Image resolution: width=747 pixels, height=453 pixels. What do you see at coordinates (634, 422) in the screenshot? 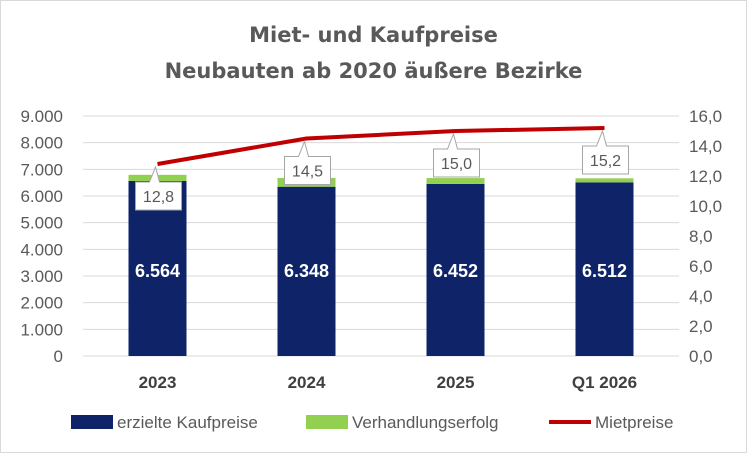
I see `legend-label-mietpreise: Mietpreise` at bounding box center [634, 422].